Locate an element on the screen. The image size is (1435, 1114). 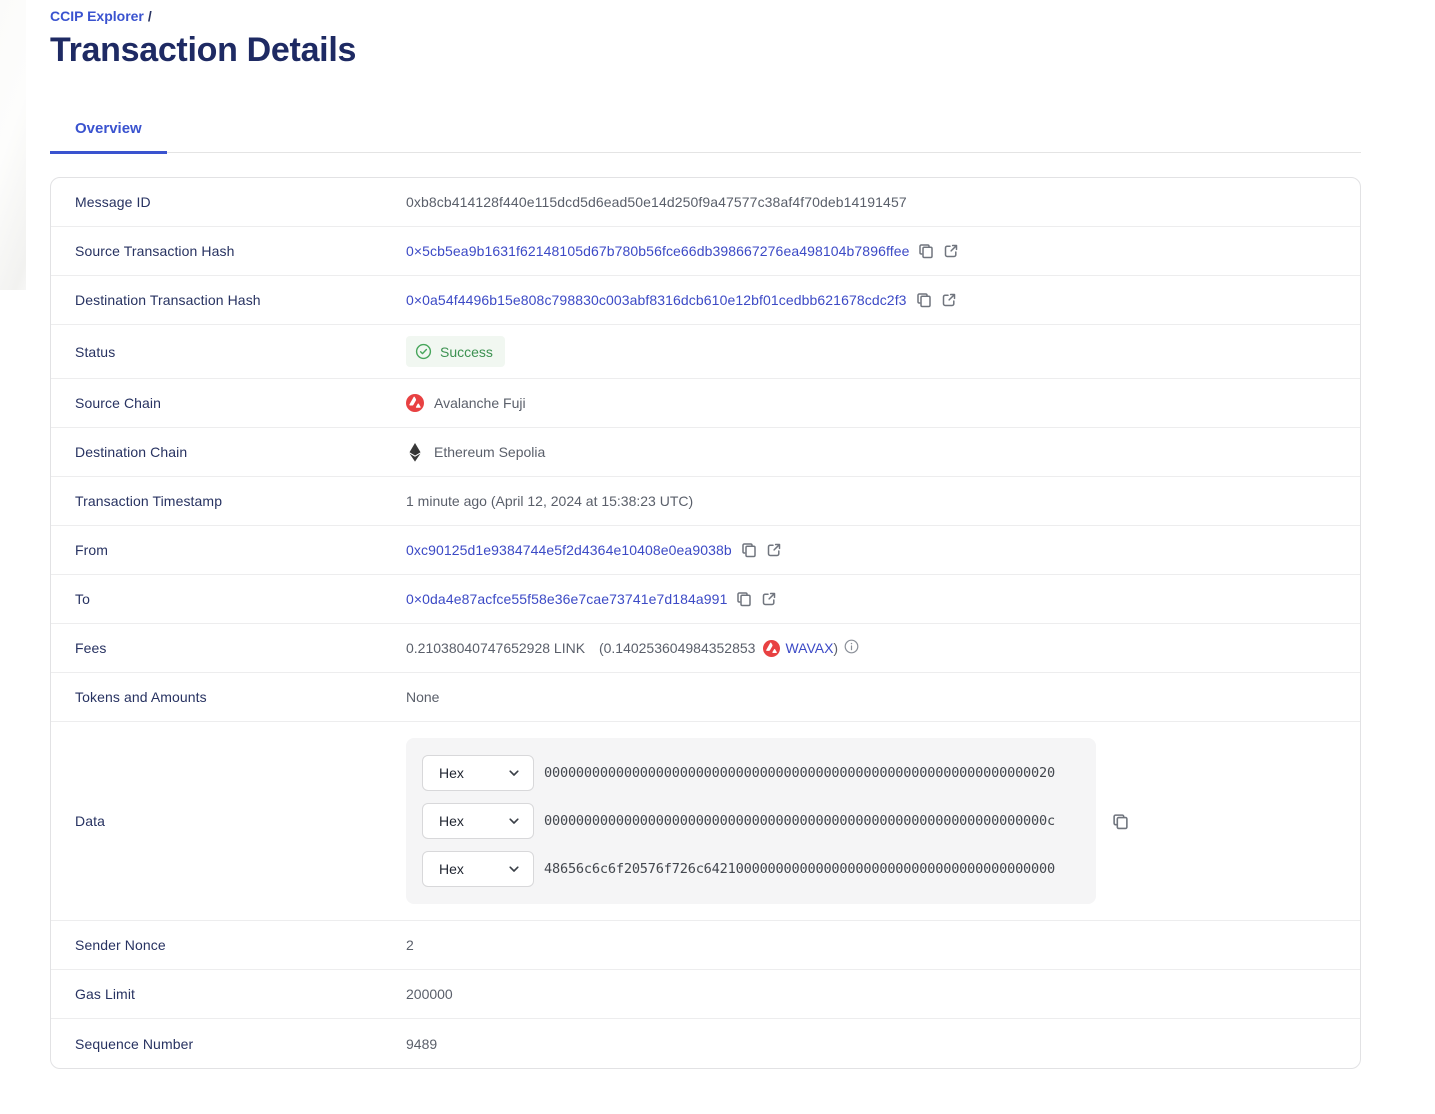
row-label: Tokens and Amounts is located at coordinates (141, 697).